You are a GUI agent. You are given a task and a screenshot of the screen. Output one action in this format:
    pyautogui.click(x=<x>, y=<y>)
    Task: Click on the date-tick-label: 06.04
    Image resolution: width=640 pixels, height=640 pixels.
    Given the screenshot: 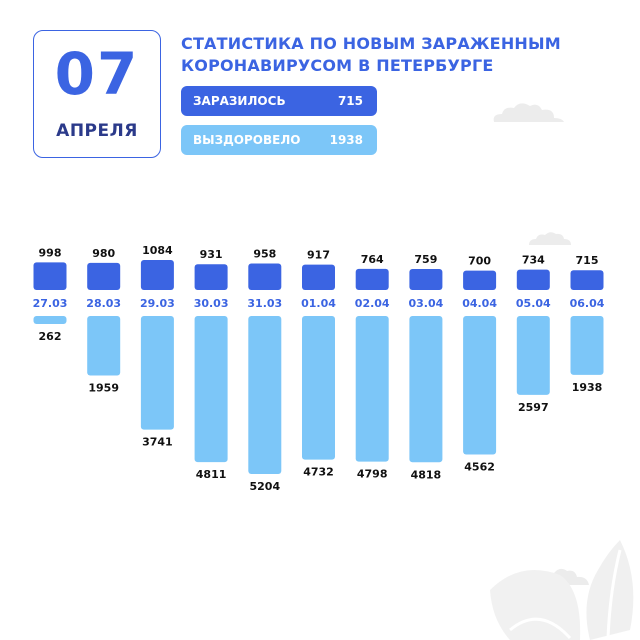 What is the action you would take?
    pyautogui.click(x=587, y=303)
    